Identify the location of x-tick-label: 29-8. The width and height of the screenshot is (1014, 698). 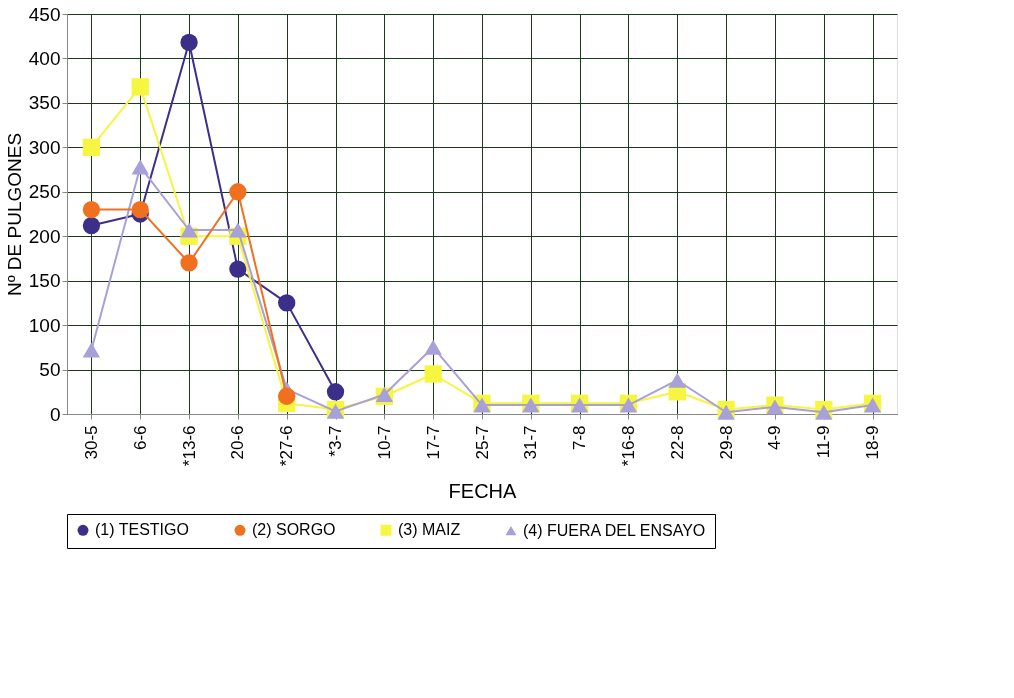
(726, 442).